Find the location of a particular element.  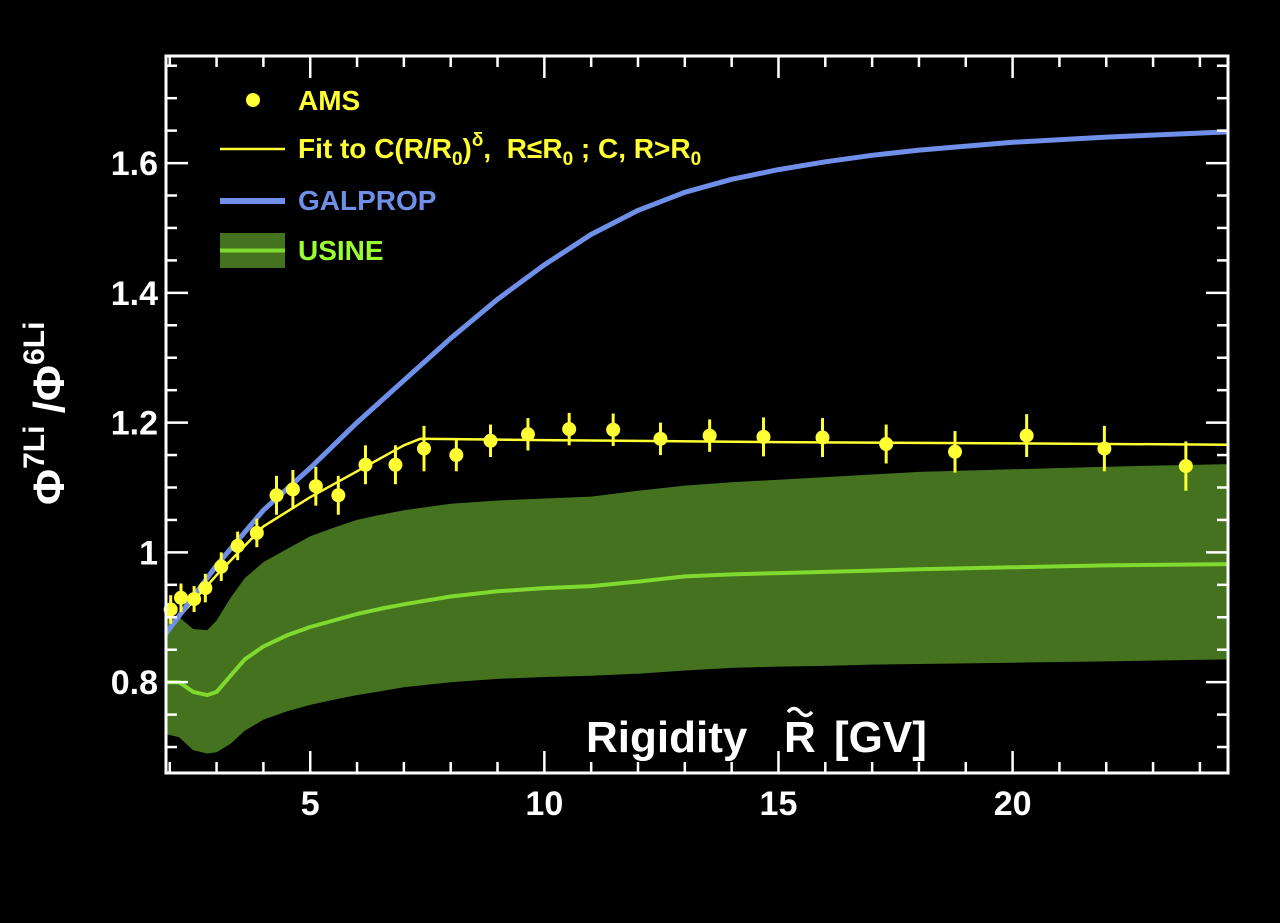

y-axis-slash: / is located at coordinates (49, 413).